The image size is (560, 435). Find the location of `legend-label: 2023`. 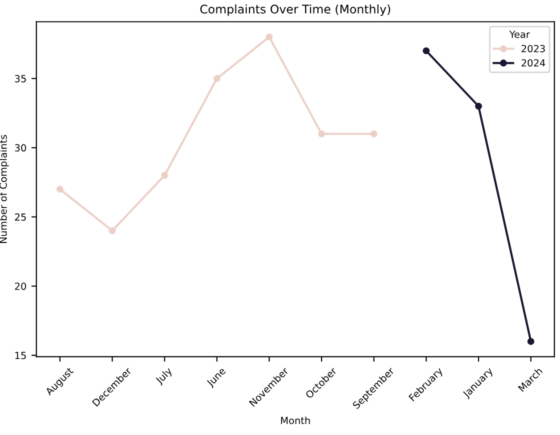

legend-label: 2023 is located at coordinates (533, 48).